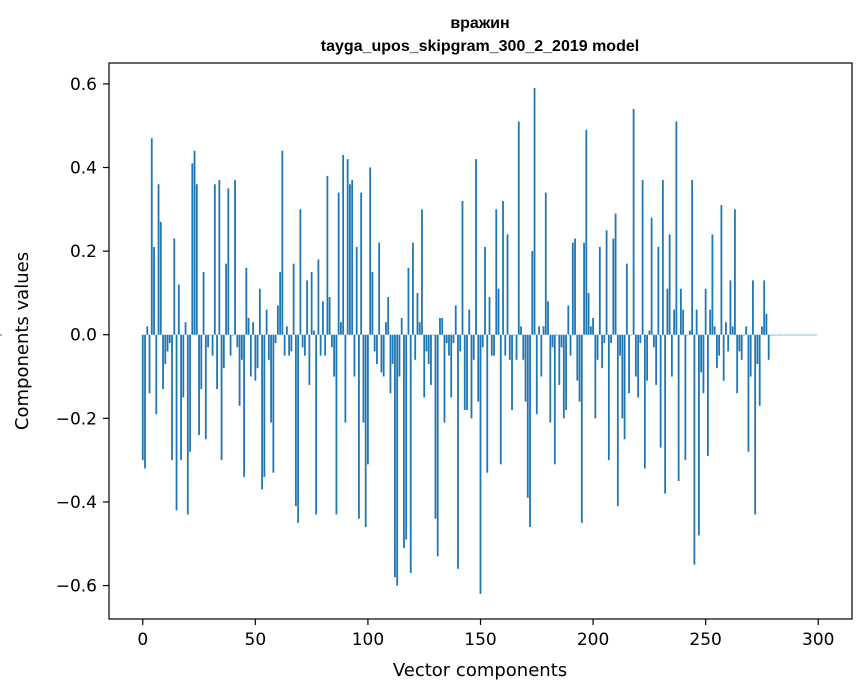 This screenshot has width=867, height=696. What do you see at coordinates (82, 336) in the screenshot?
I see `y-axis: −0.6 −0.4 −0.2 0.0 0.2 0.4 0.6` at bounding box center [82, 336].